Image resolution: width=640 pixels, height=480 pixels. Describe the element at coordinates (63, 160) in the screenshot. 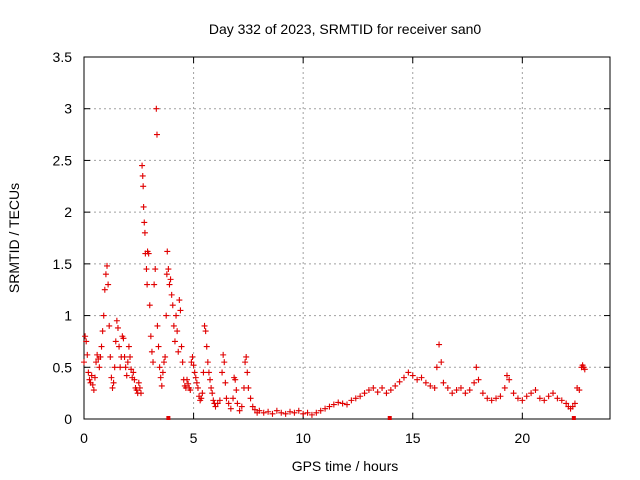

I see `y-tick-label: 2.5` at that location.